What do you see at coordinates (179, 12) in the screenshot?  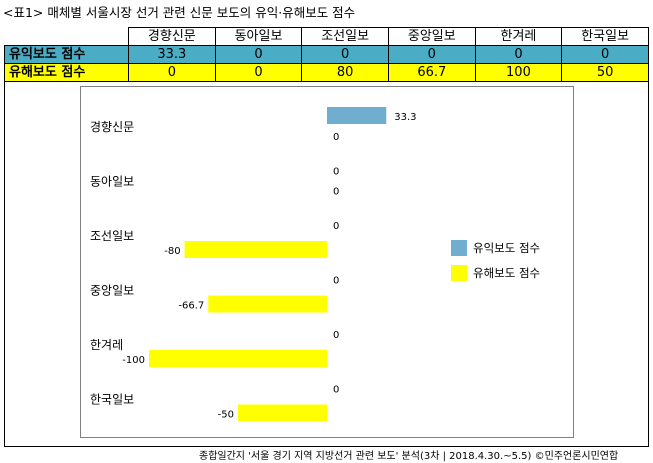 I see `table-caption: <표1> 매체별 서울시장 선거 관련 신문 보도의 유익·유해보도 점수` at bounding box center [179, 12].